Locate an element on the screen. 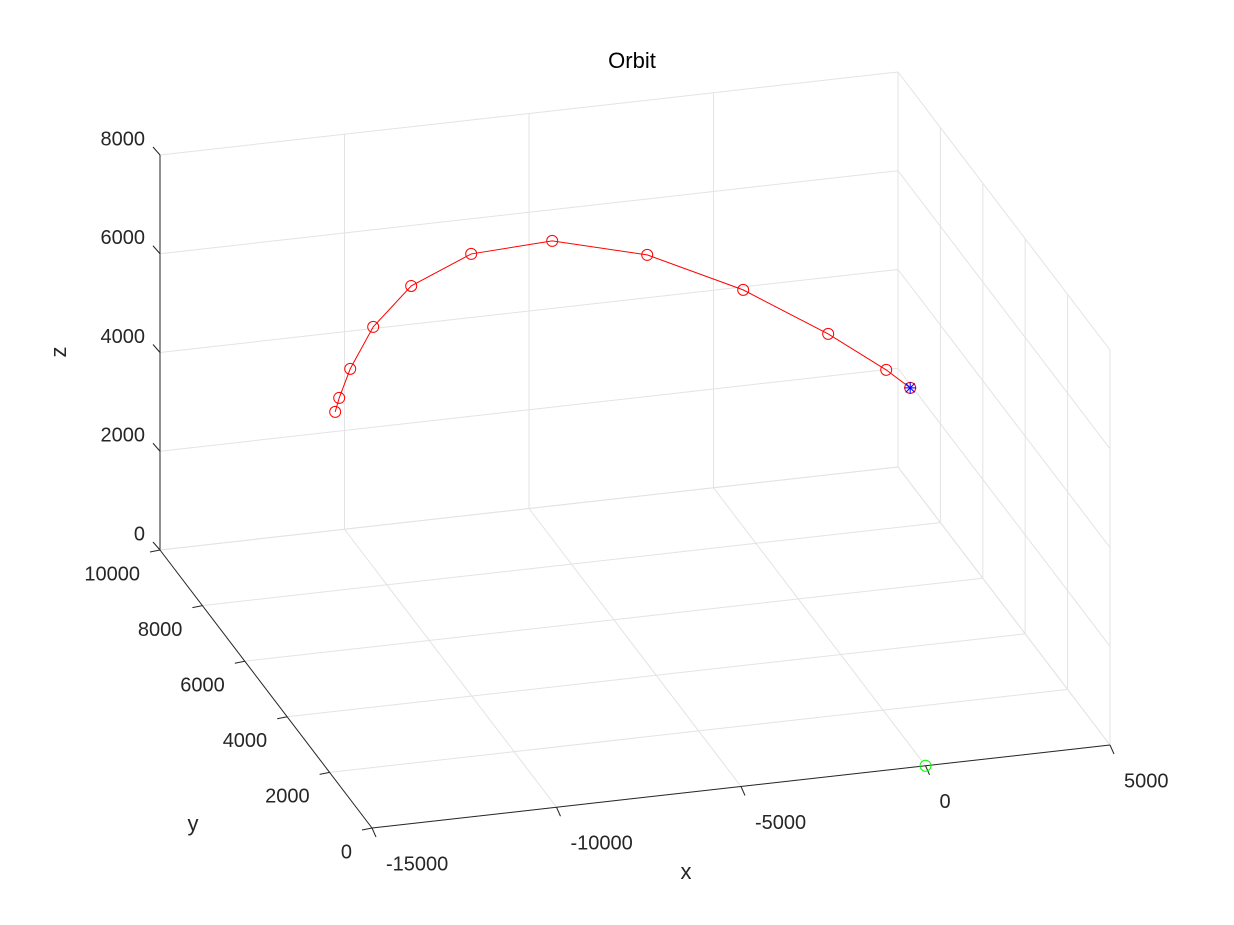 This screenshot has width=1234, height=925. star-stroke is located at coordinates (910, 388).